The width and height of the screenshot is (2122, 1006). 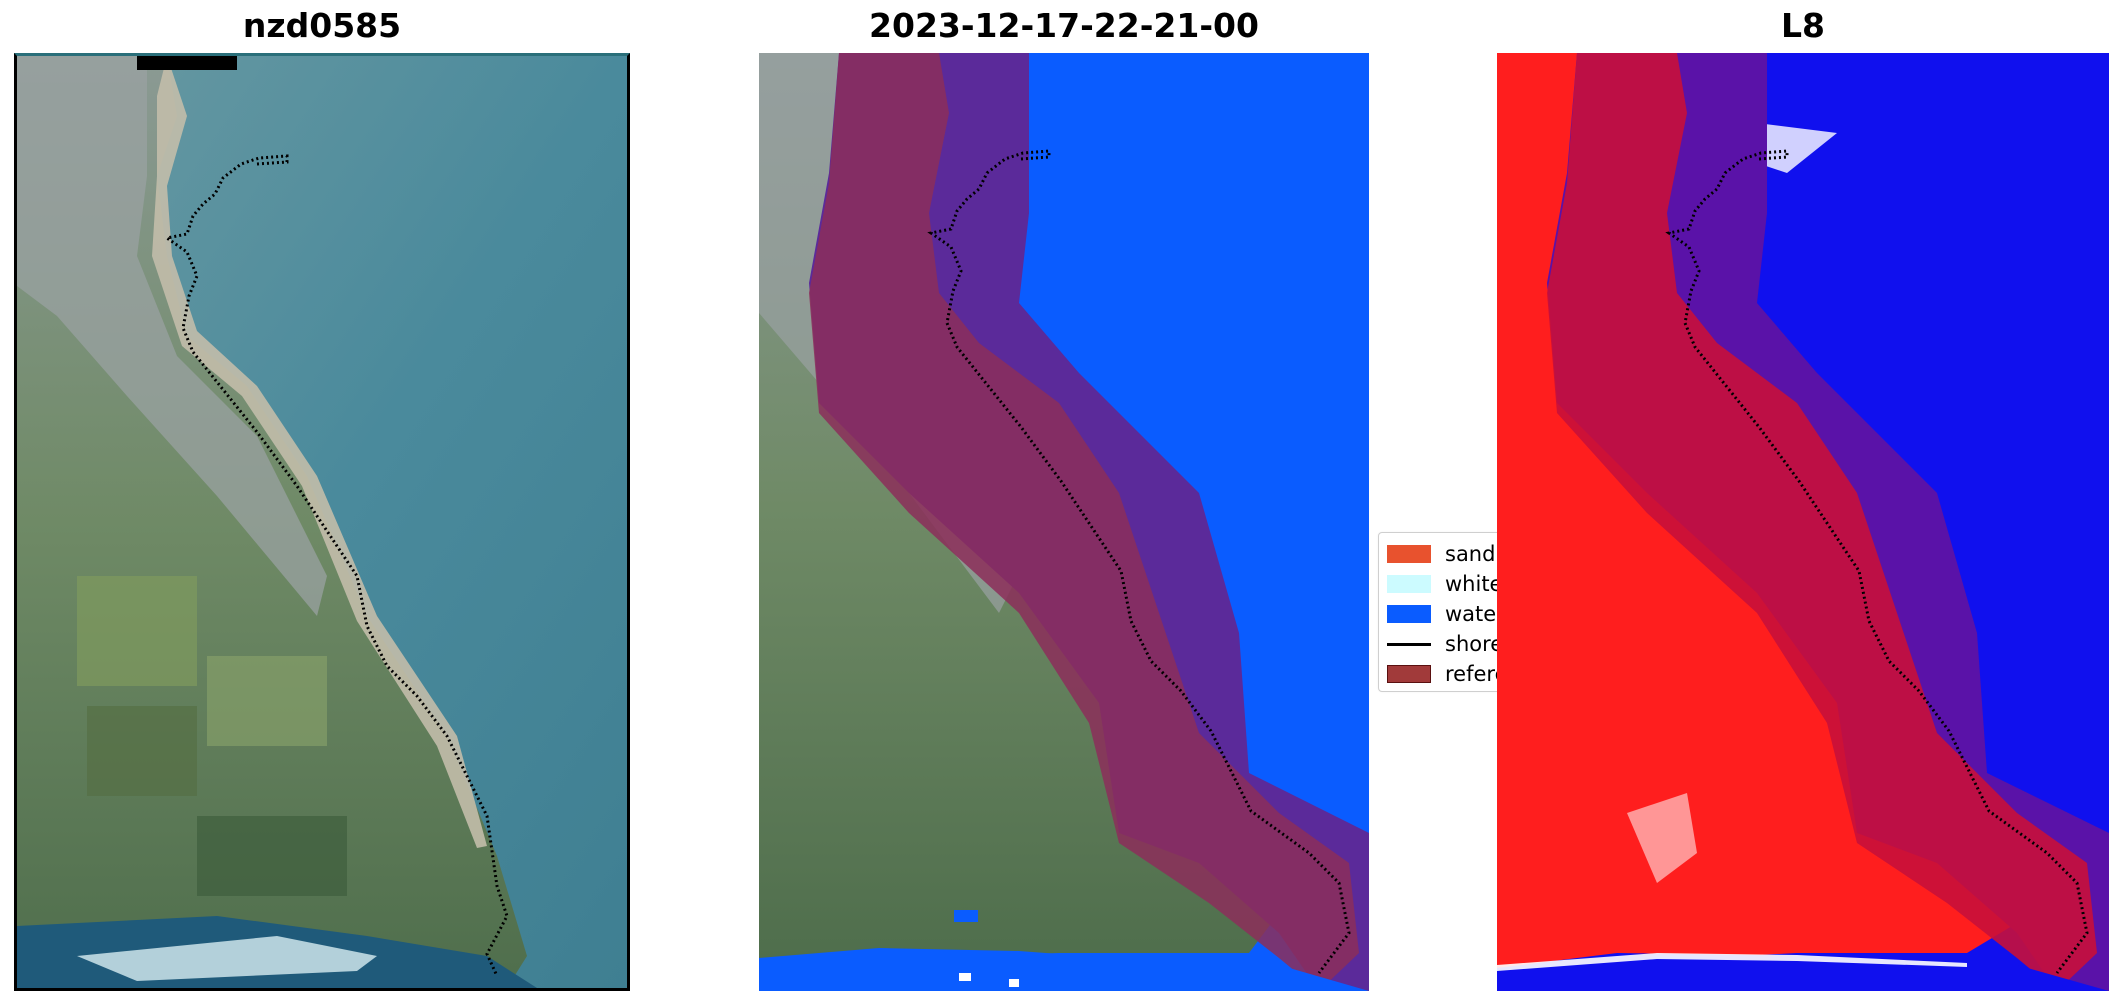 I want to click on legend-item-white-water: white-water, so click(x=1448, y=584).